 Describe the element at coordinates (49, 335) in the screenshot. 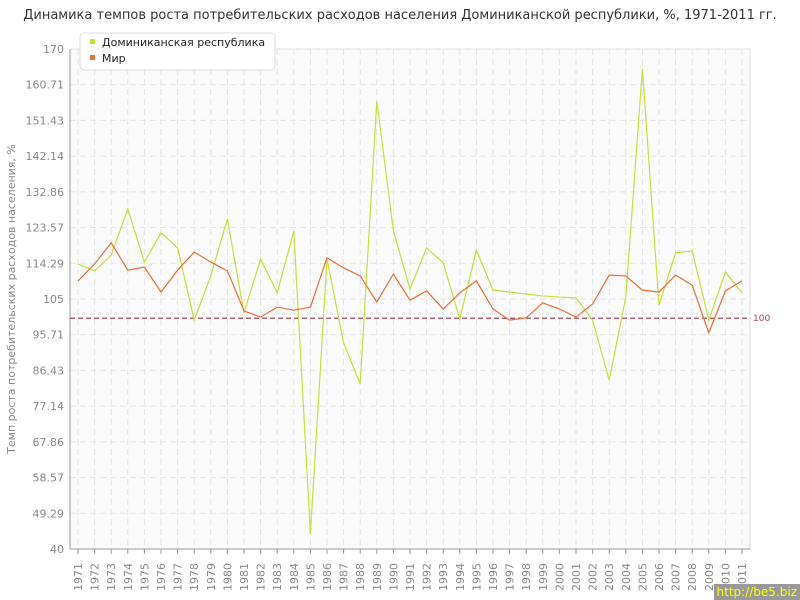

I see `y-tick-label: 95.71` at that location.